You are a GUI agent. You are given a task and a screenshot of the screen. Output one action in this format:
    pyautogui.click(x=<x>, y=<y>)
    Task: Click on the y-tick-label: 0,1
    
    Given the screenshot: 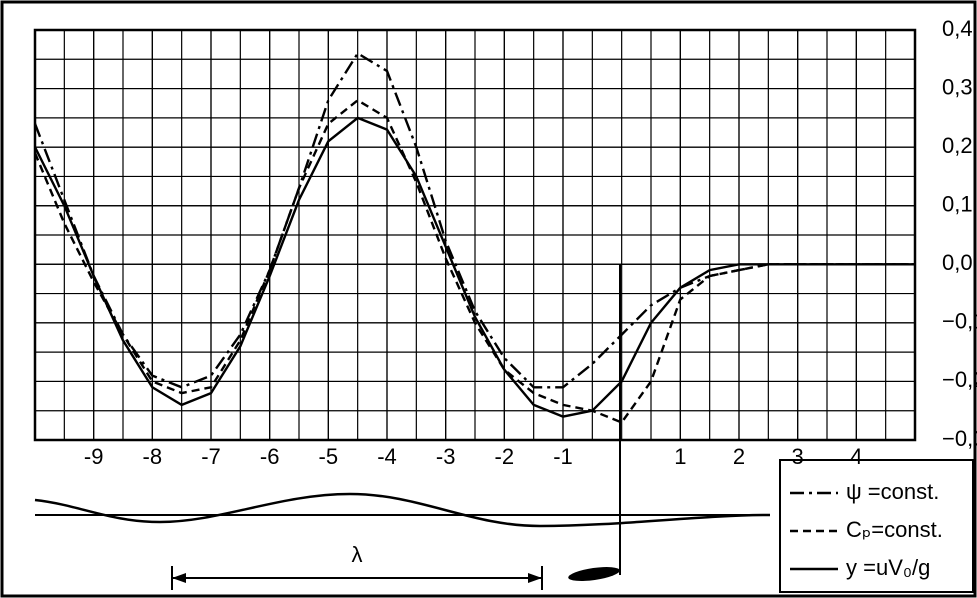 What is the action you would take?
    pyautogui.click(x=957, y=204)
    